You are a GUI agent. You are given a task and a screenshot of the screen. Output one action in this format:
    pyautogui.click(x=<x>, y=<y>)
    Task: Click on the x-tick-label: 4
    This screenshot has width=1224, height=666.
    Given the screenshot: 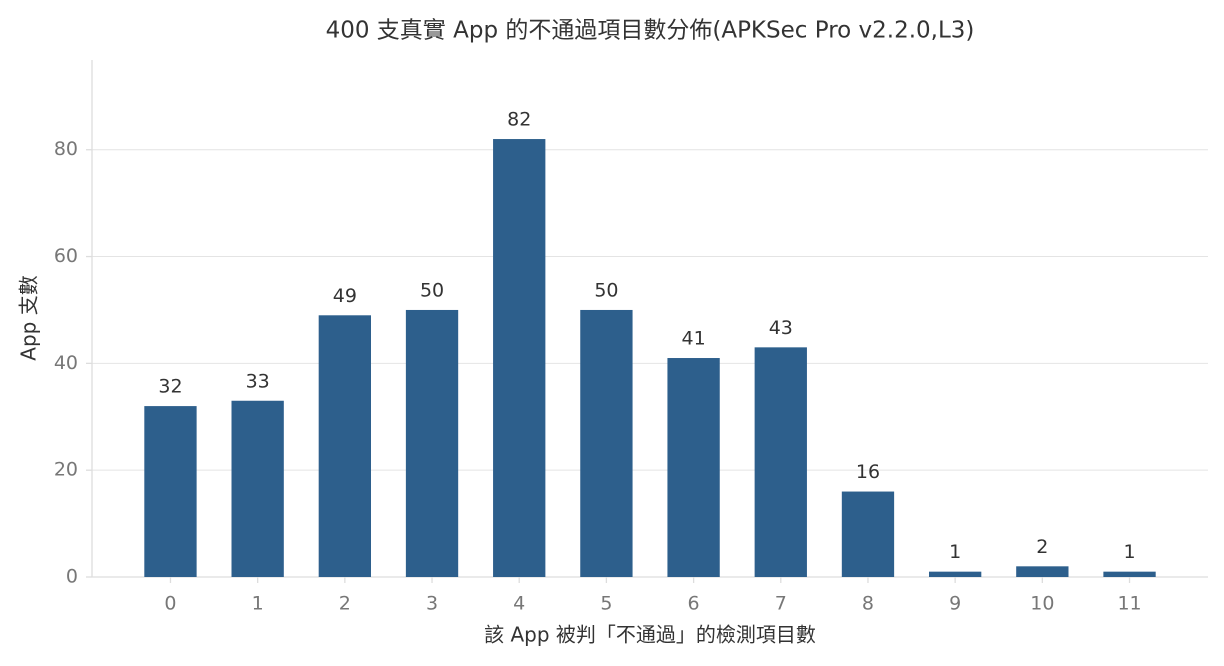 What is the action you would take?
    pyautogui.click(x=519, y=604)
    